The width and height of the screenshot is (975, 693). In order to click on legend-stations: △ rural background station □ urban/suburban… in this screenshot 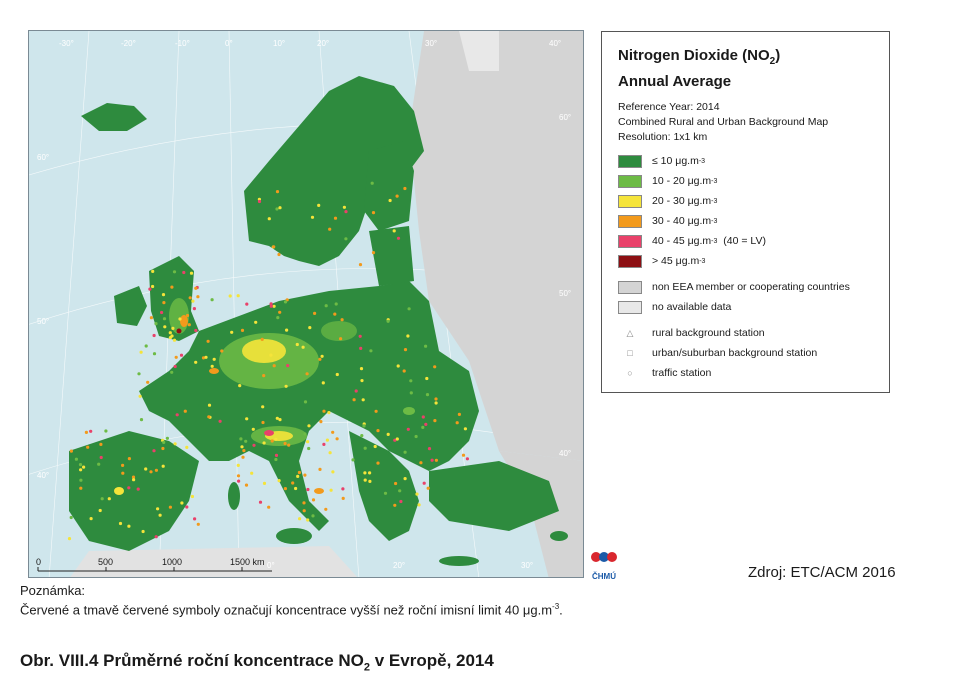, I will do `click(745, 353)`.